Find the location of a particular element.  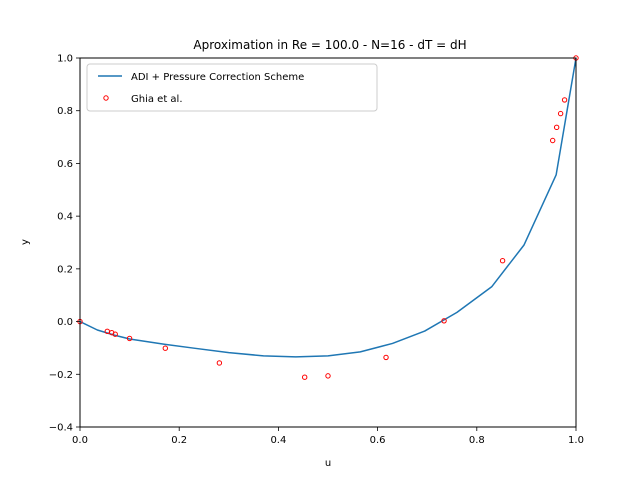

x-tick-label: 0.6 is located at coordinates (378, 440).